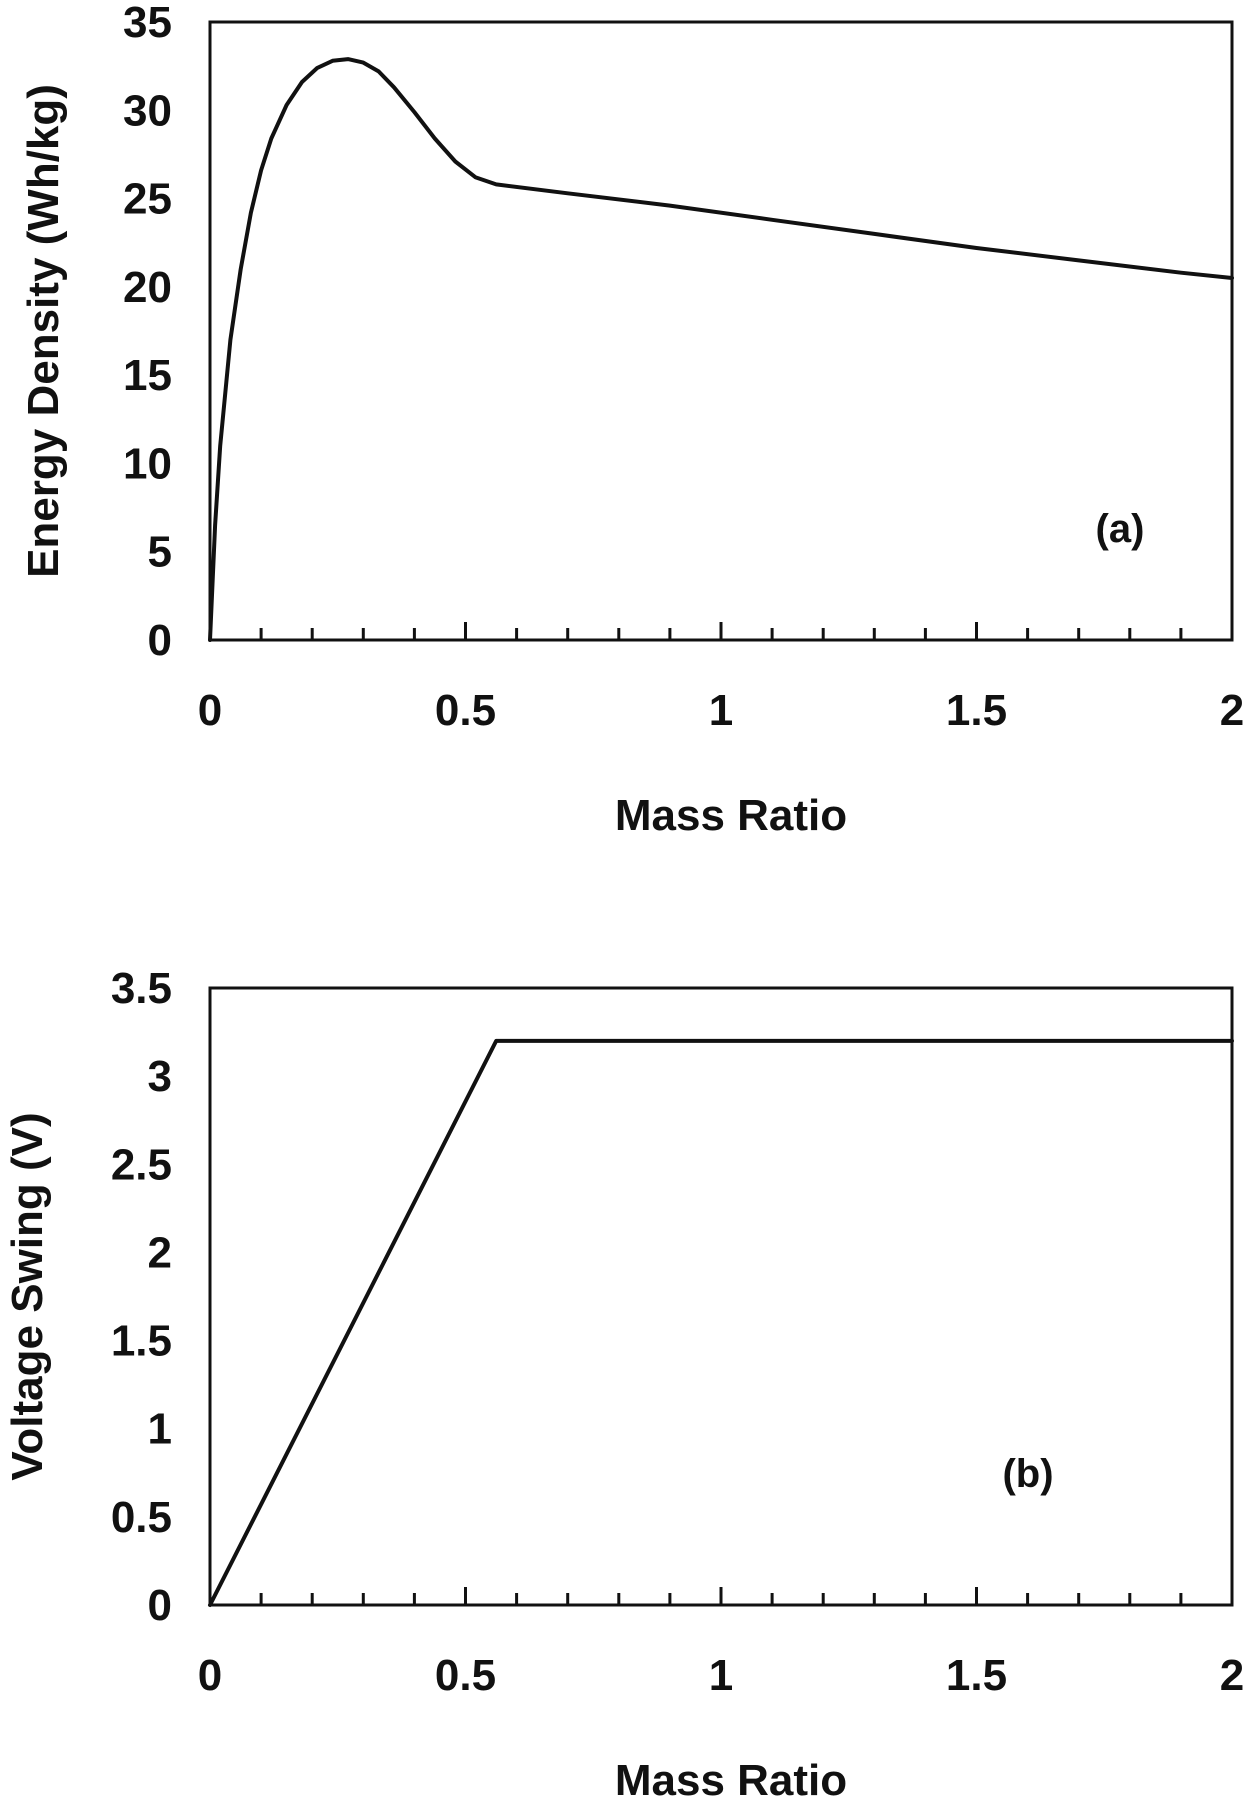 This screenshot has height=1800, width=1249. I want to click on panel-label: (b), so click(1027, 1474).